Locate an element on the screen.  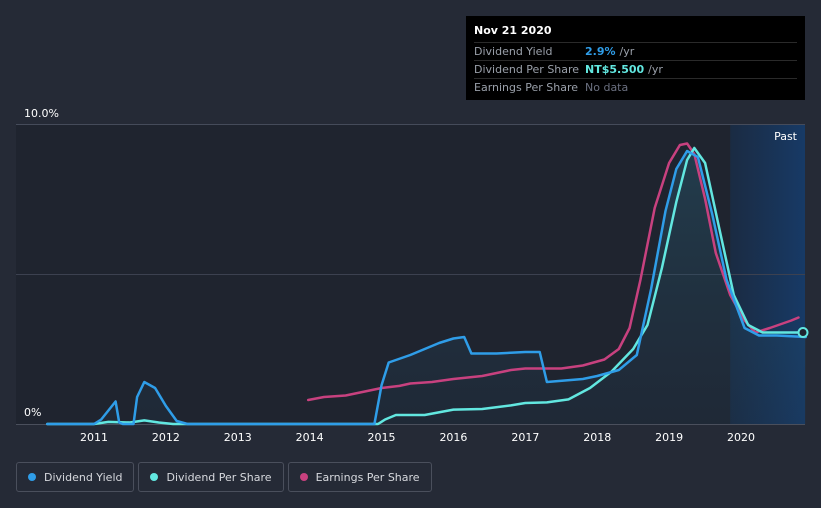
x-tick-label: 2018 is located at coordinates (597, 437).